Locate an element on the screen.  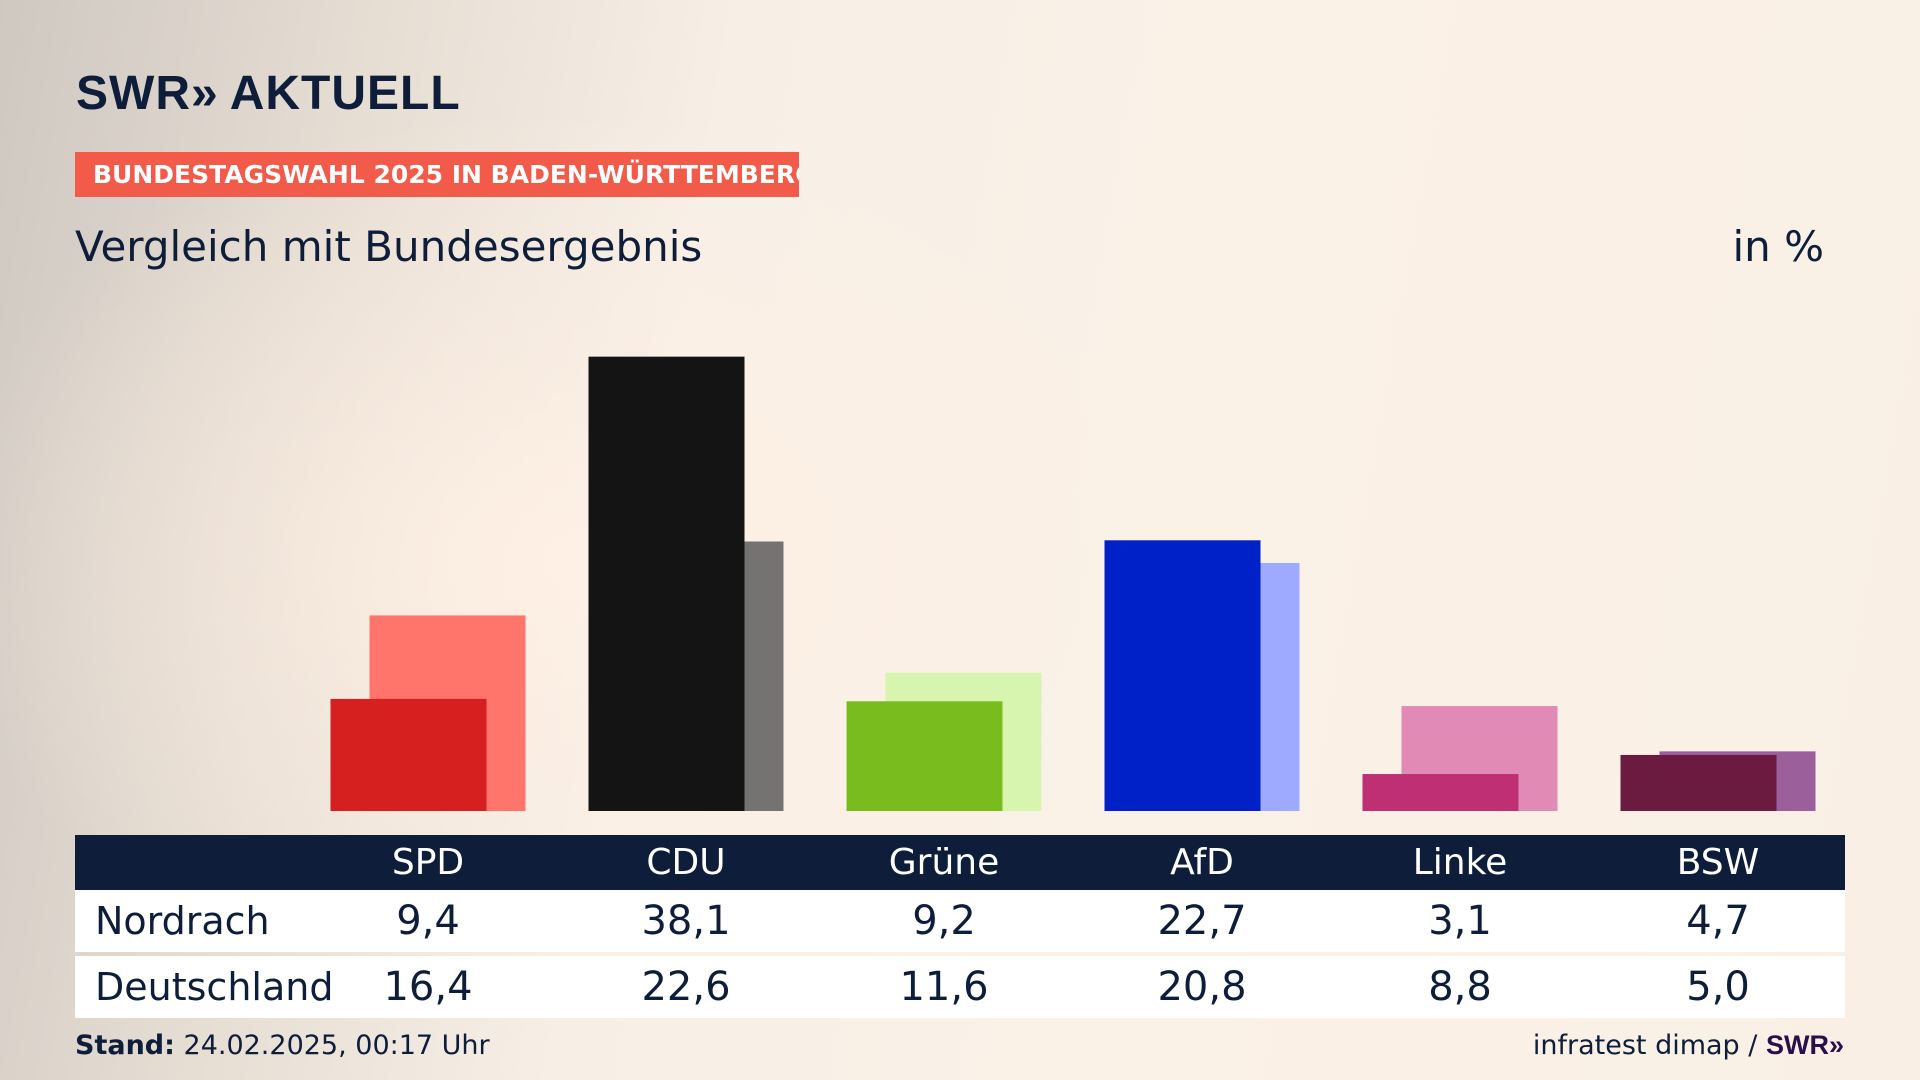
swr-mini-logo: SWR» is located at coordinates (1804, 1045).